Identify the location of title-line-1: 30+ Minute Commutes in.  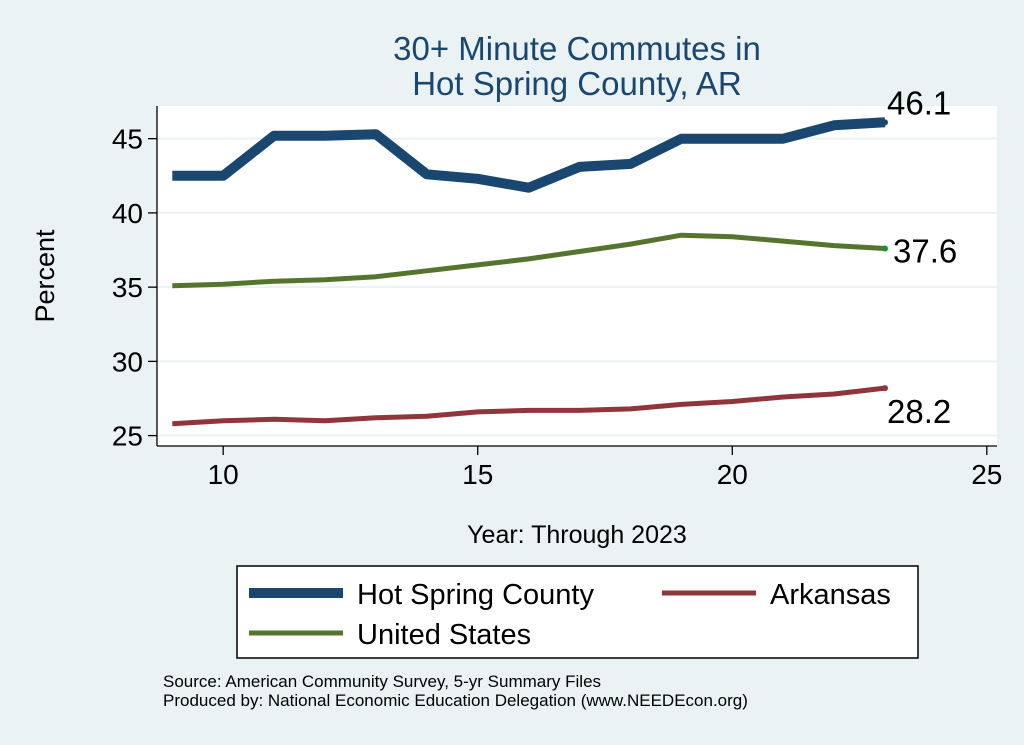
(577, 48).